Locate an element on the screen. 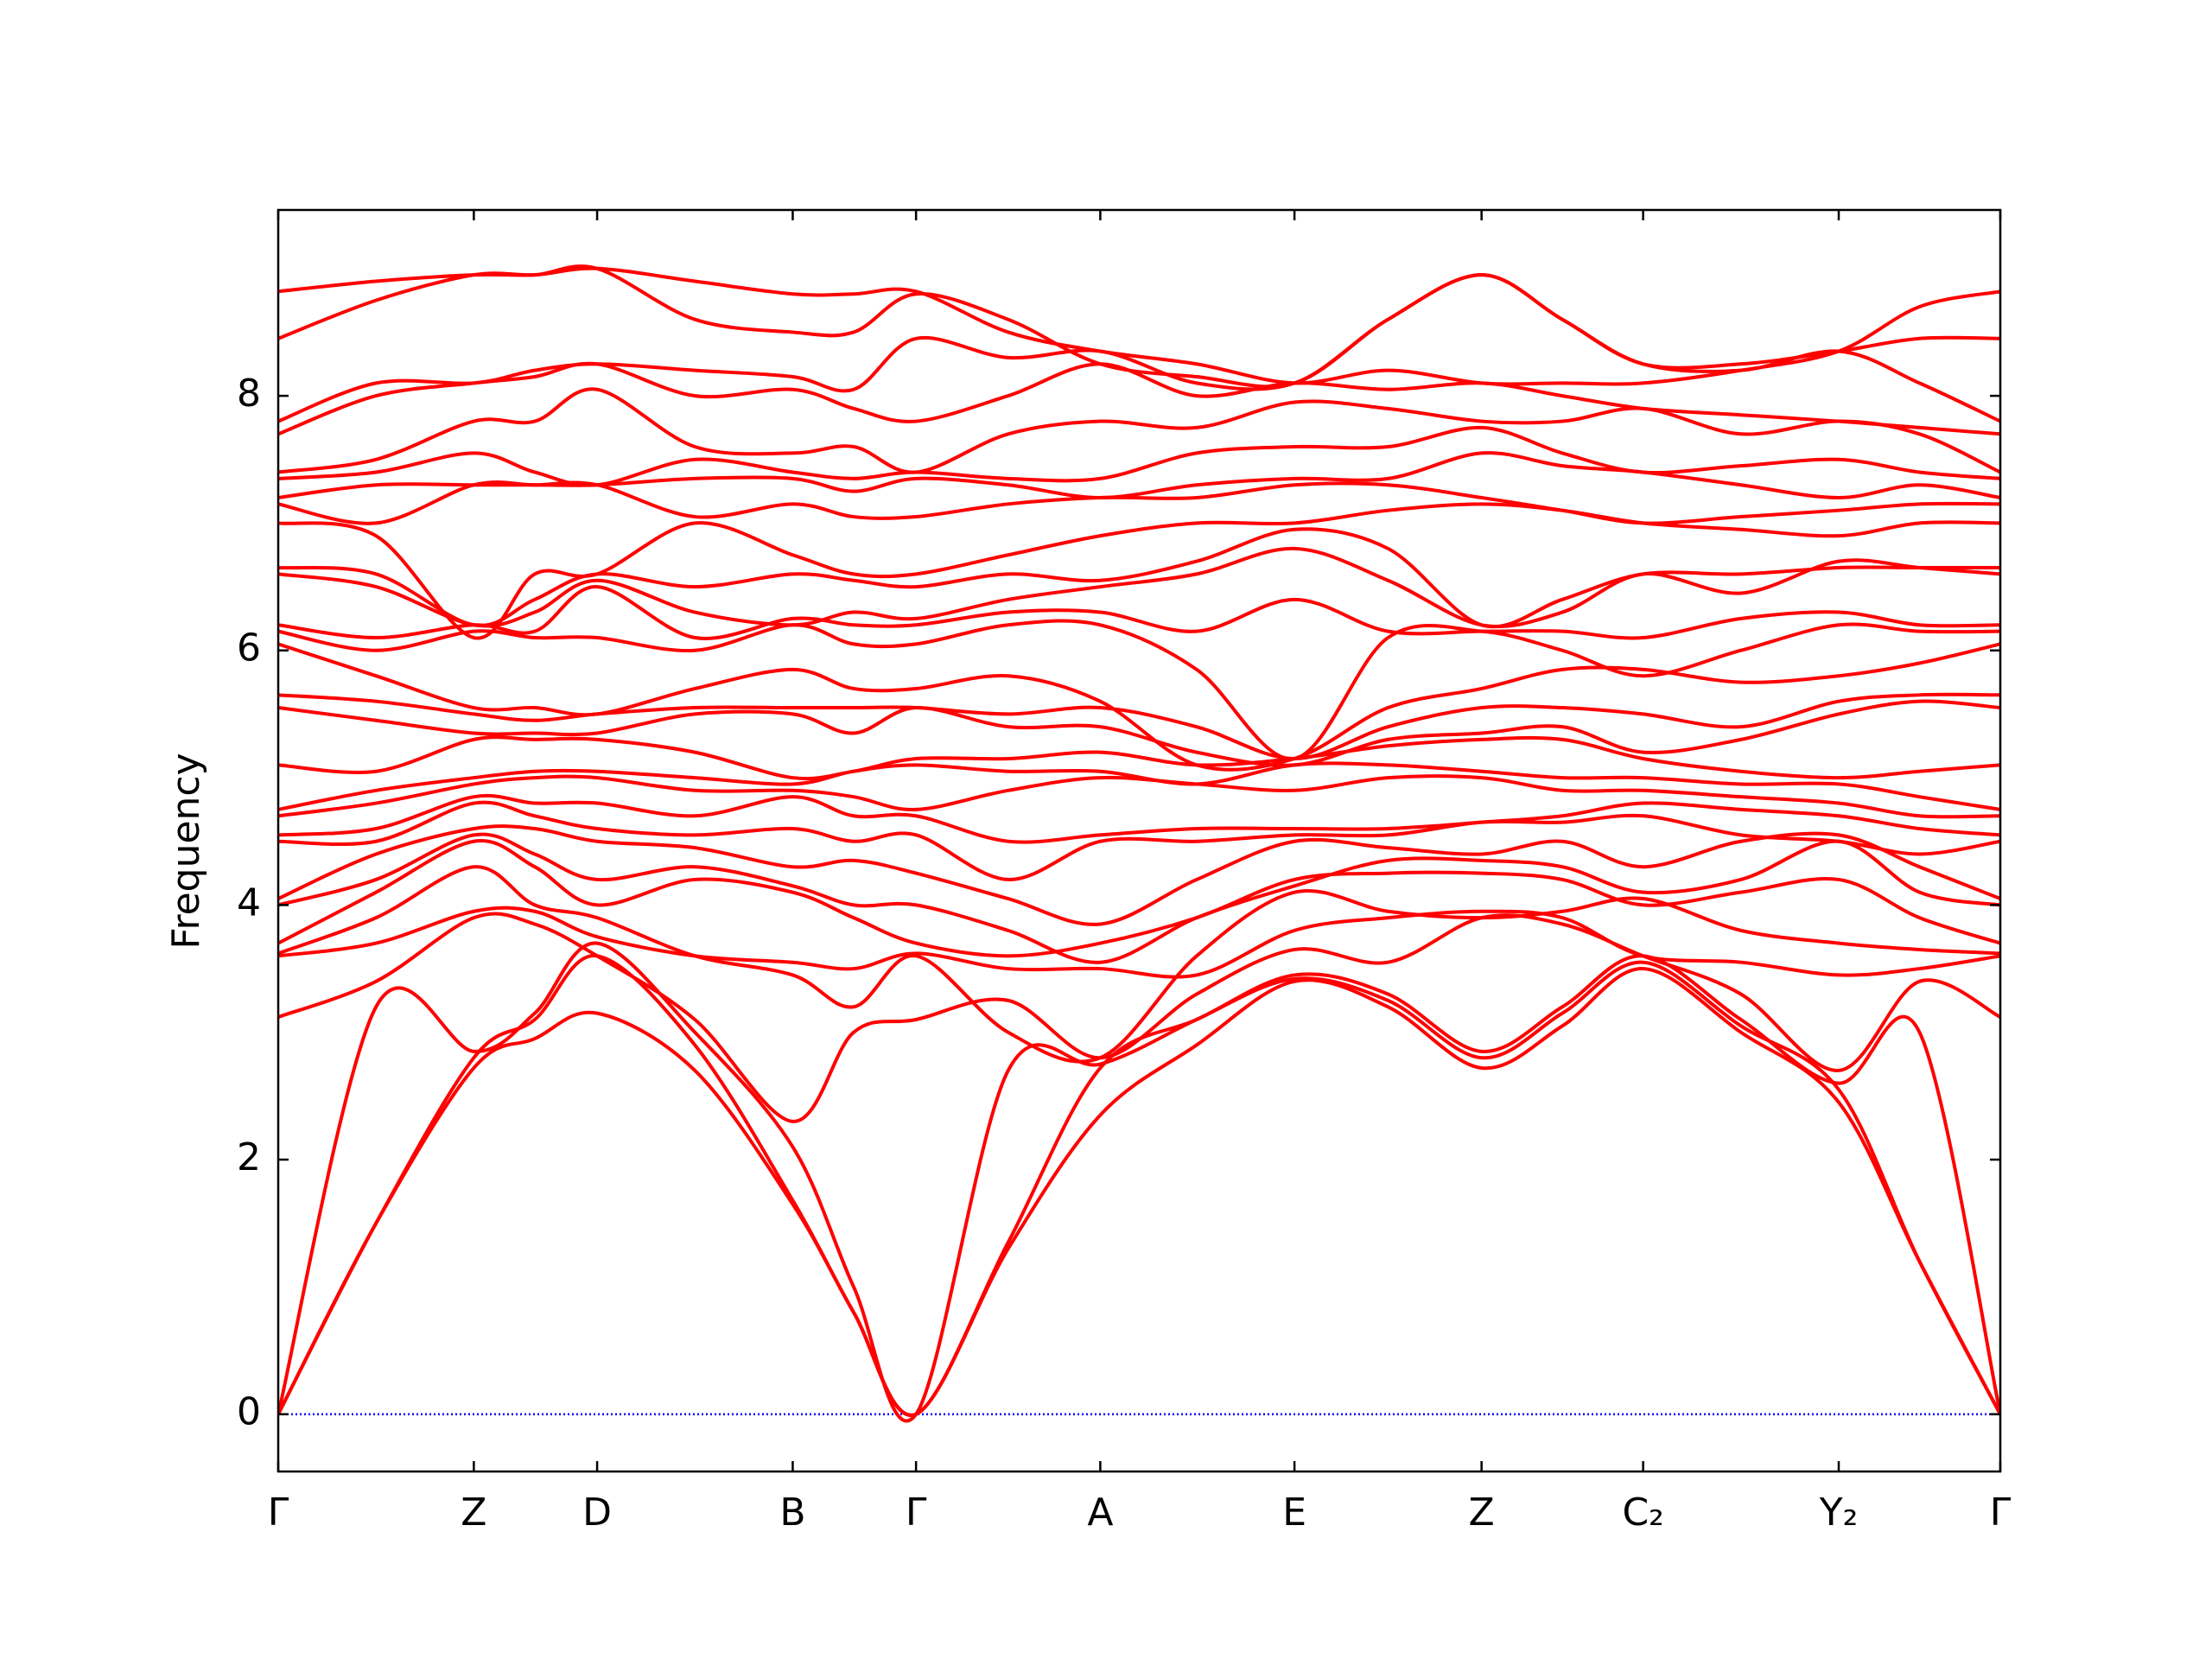 The width and height of the screenshot is (2212, 1659). x-tick-label: E is located at coordinates (1294, 1513).